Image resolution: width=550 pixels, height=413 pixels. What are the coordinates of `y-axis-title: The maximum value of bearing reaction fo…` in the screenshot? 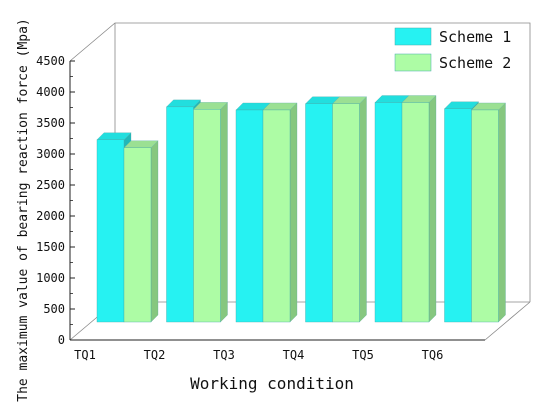 It's located at (23, 210).